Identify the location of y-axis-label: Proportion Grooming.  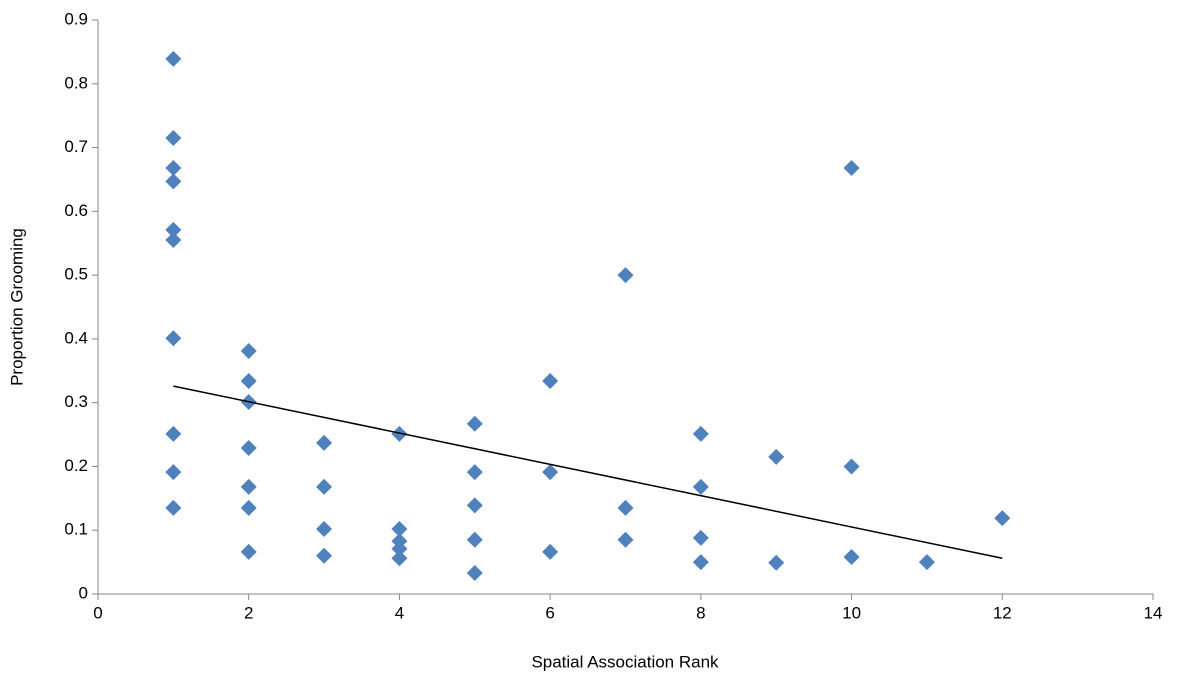
(16, 307).